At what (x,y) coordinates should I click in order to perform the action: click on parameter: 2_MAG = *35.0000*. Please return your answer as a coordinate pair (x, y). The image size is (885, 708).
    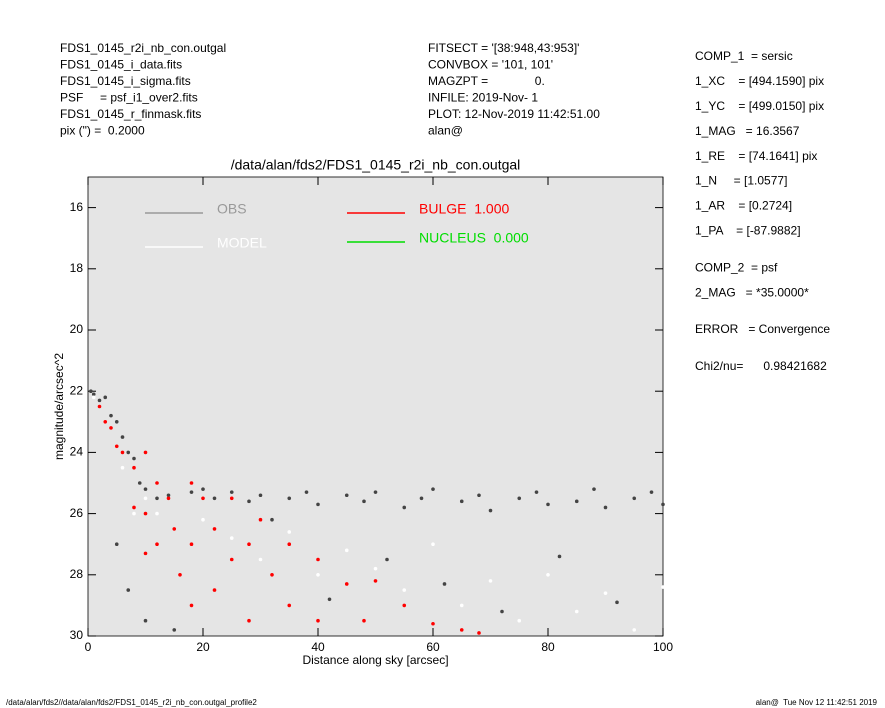
    Looking at the image, I should click on (752, 292).